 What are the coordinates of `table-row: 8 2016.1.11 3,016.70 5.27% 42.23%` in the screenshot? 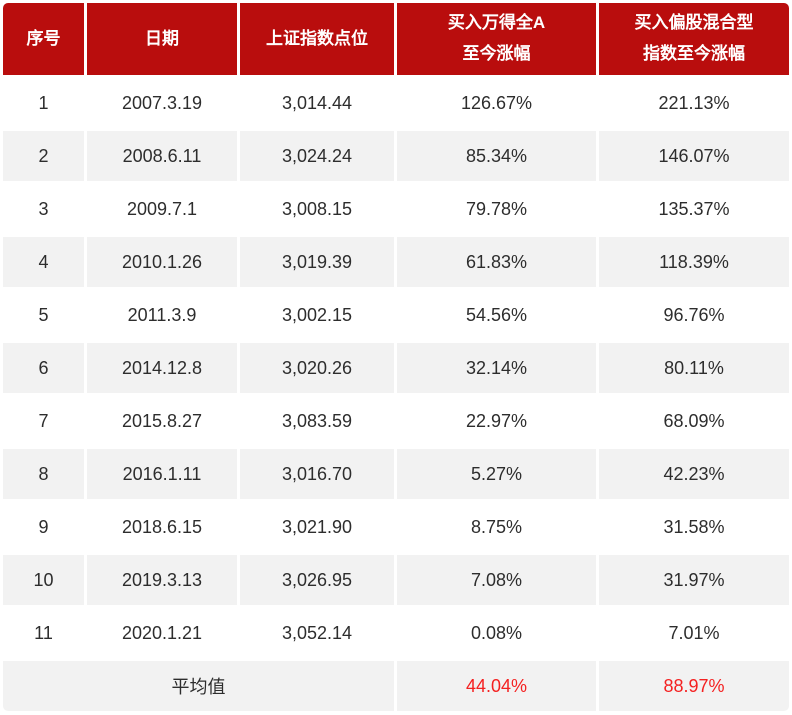 It's located at (396, 474).